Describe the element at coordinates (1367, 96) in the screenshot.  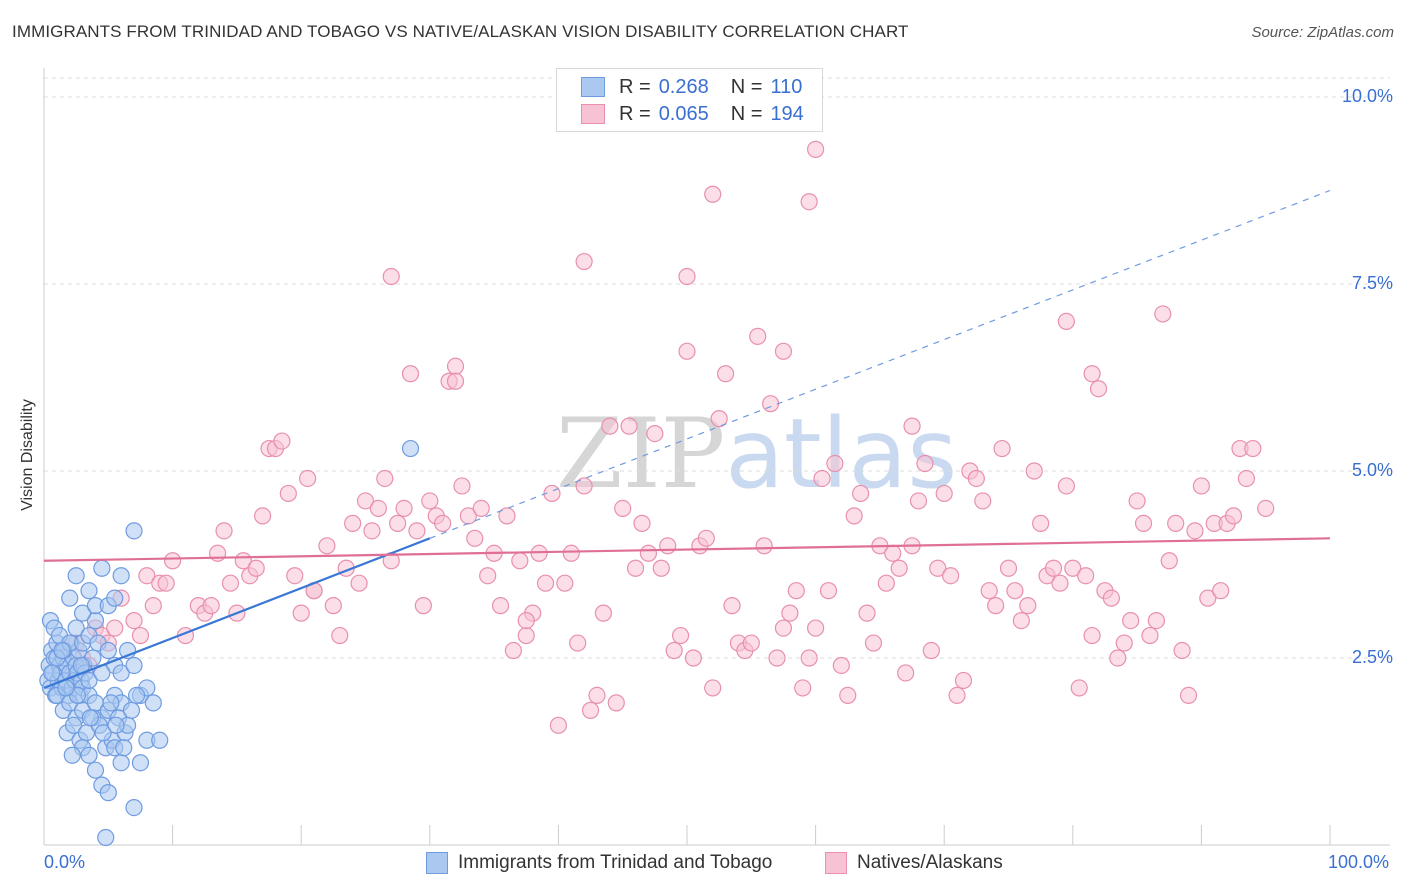
I see `y-tick-label: 10.0%` at that location.